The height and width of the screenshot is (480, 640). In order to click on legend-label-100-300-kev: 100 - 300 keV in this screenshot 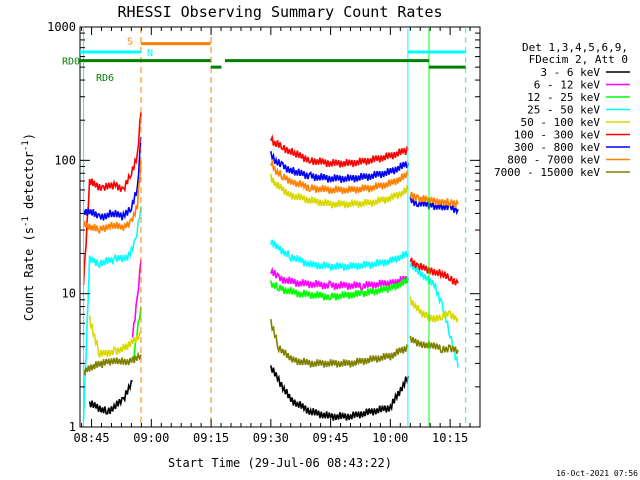, I will do `click(557, 135)`.